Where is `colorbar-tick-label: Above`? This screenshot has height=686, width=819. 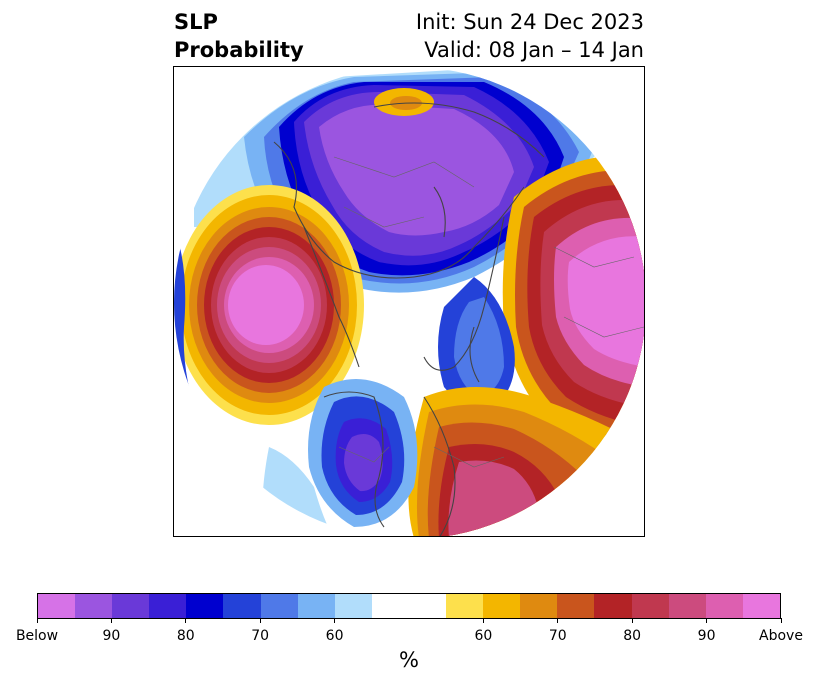
colorbar-tick-label: Above is located at coordinates (781, 636).